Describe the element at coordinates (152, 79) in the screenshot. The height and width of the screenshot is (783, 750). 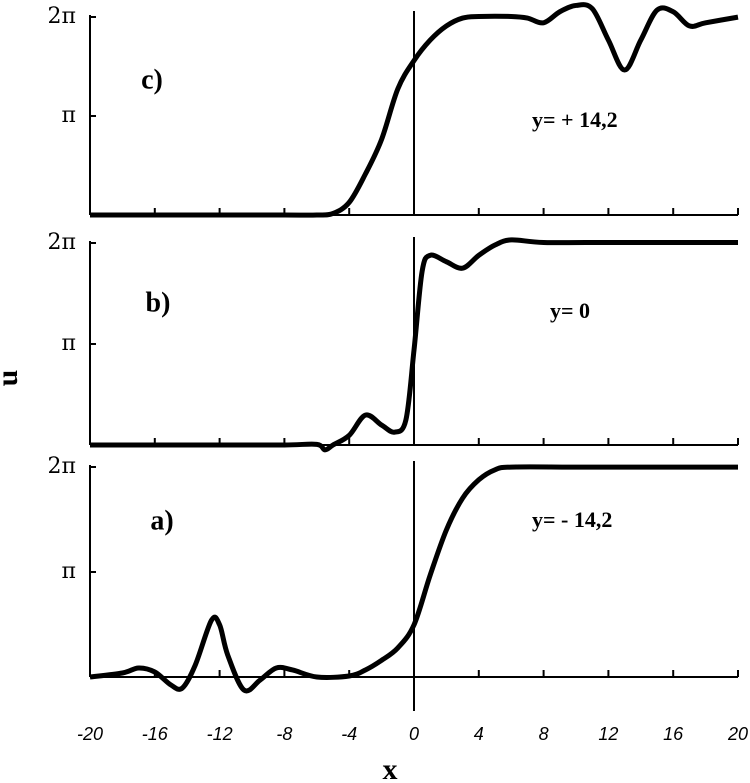
I see `panel-label: c)` at that location.